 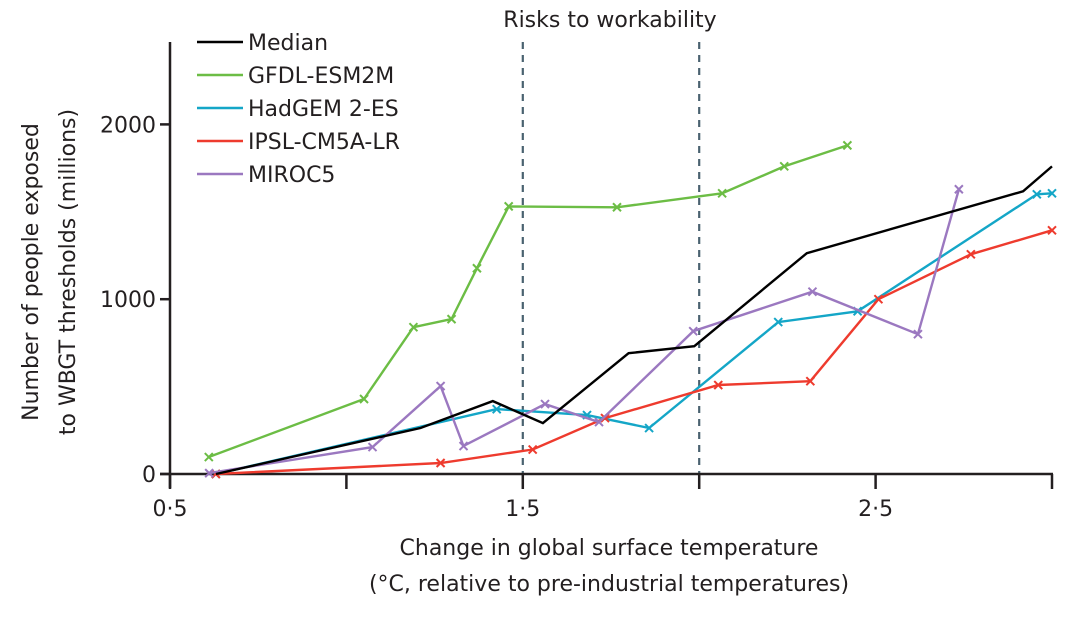 I want to click on legend-label: MIROC5, so click(x=291, y=175).